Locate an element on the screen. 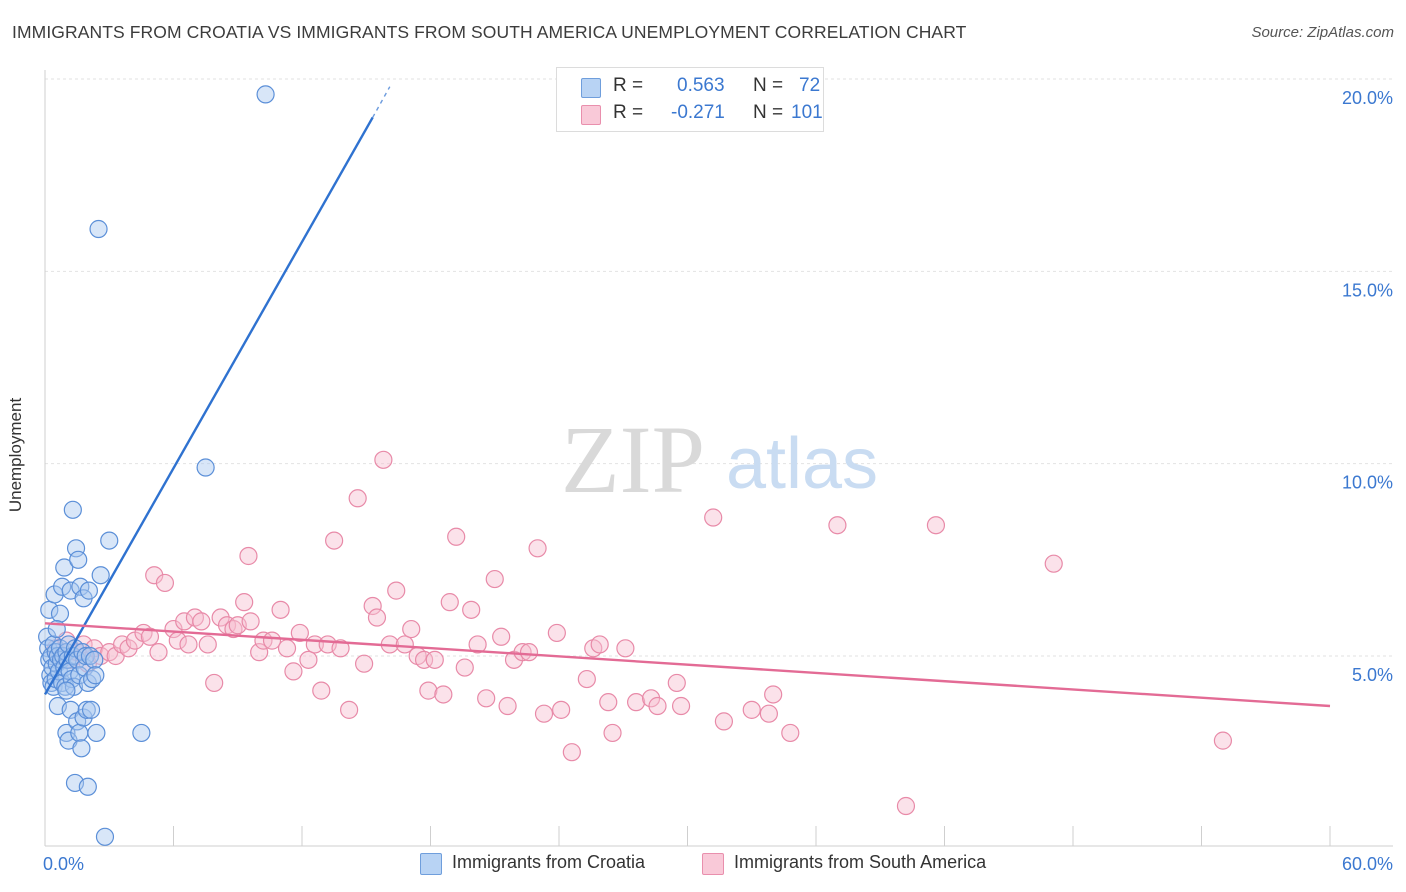 This screenshot has width=1406, height=892. bottom-legend-label-croatia: Immigrants from Croatia is located at coordinates (549, 862).